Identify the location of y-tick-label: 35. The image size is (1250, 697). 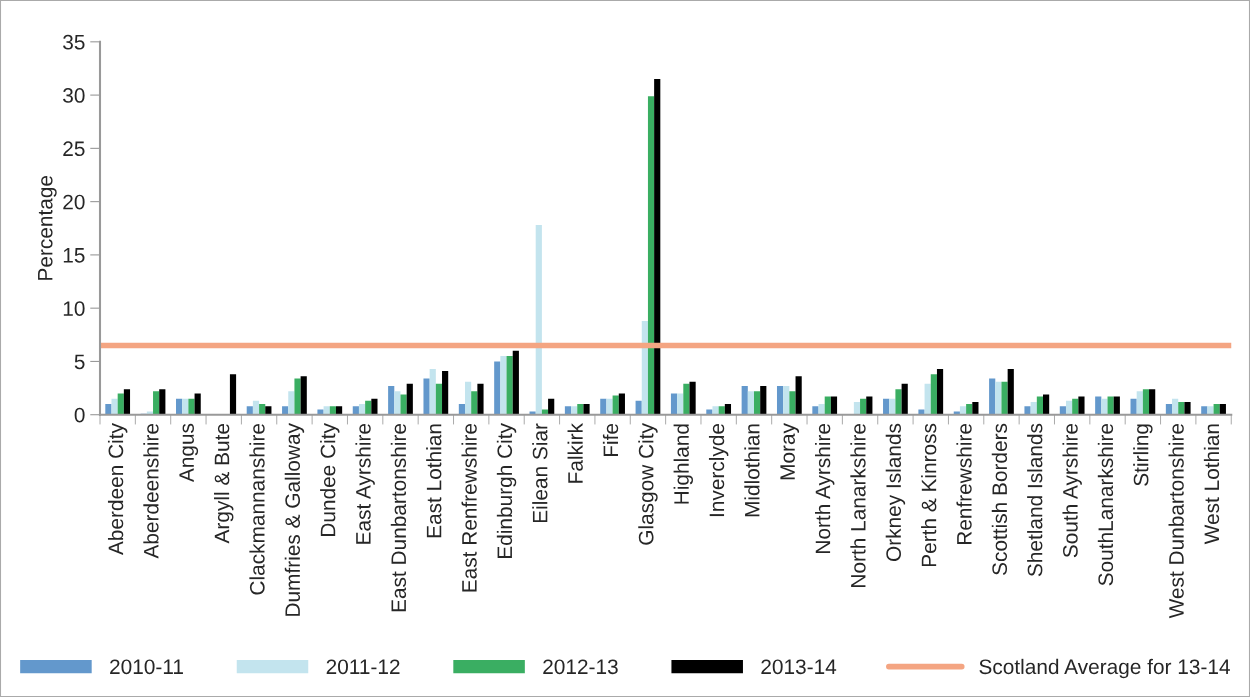
(74, 42).